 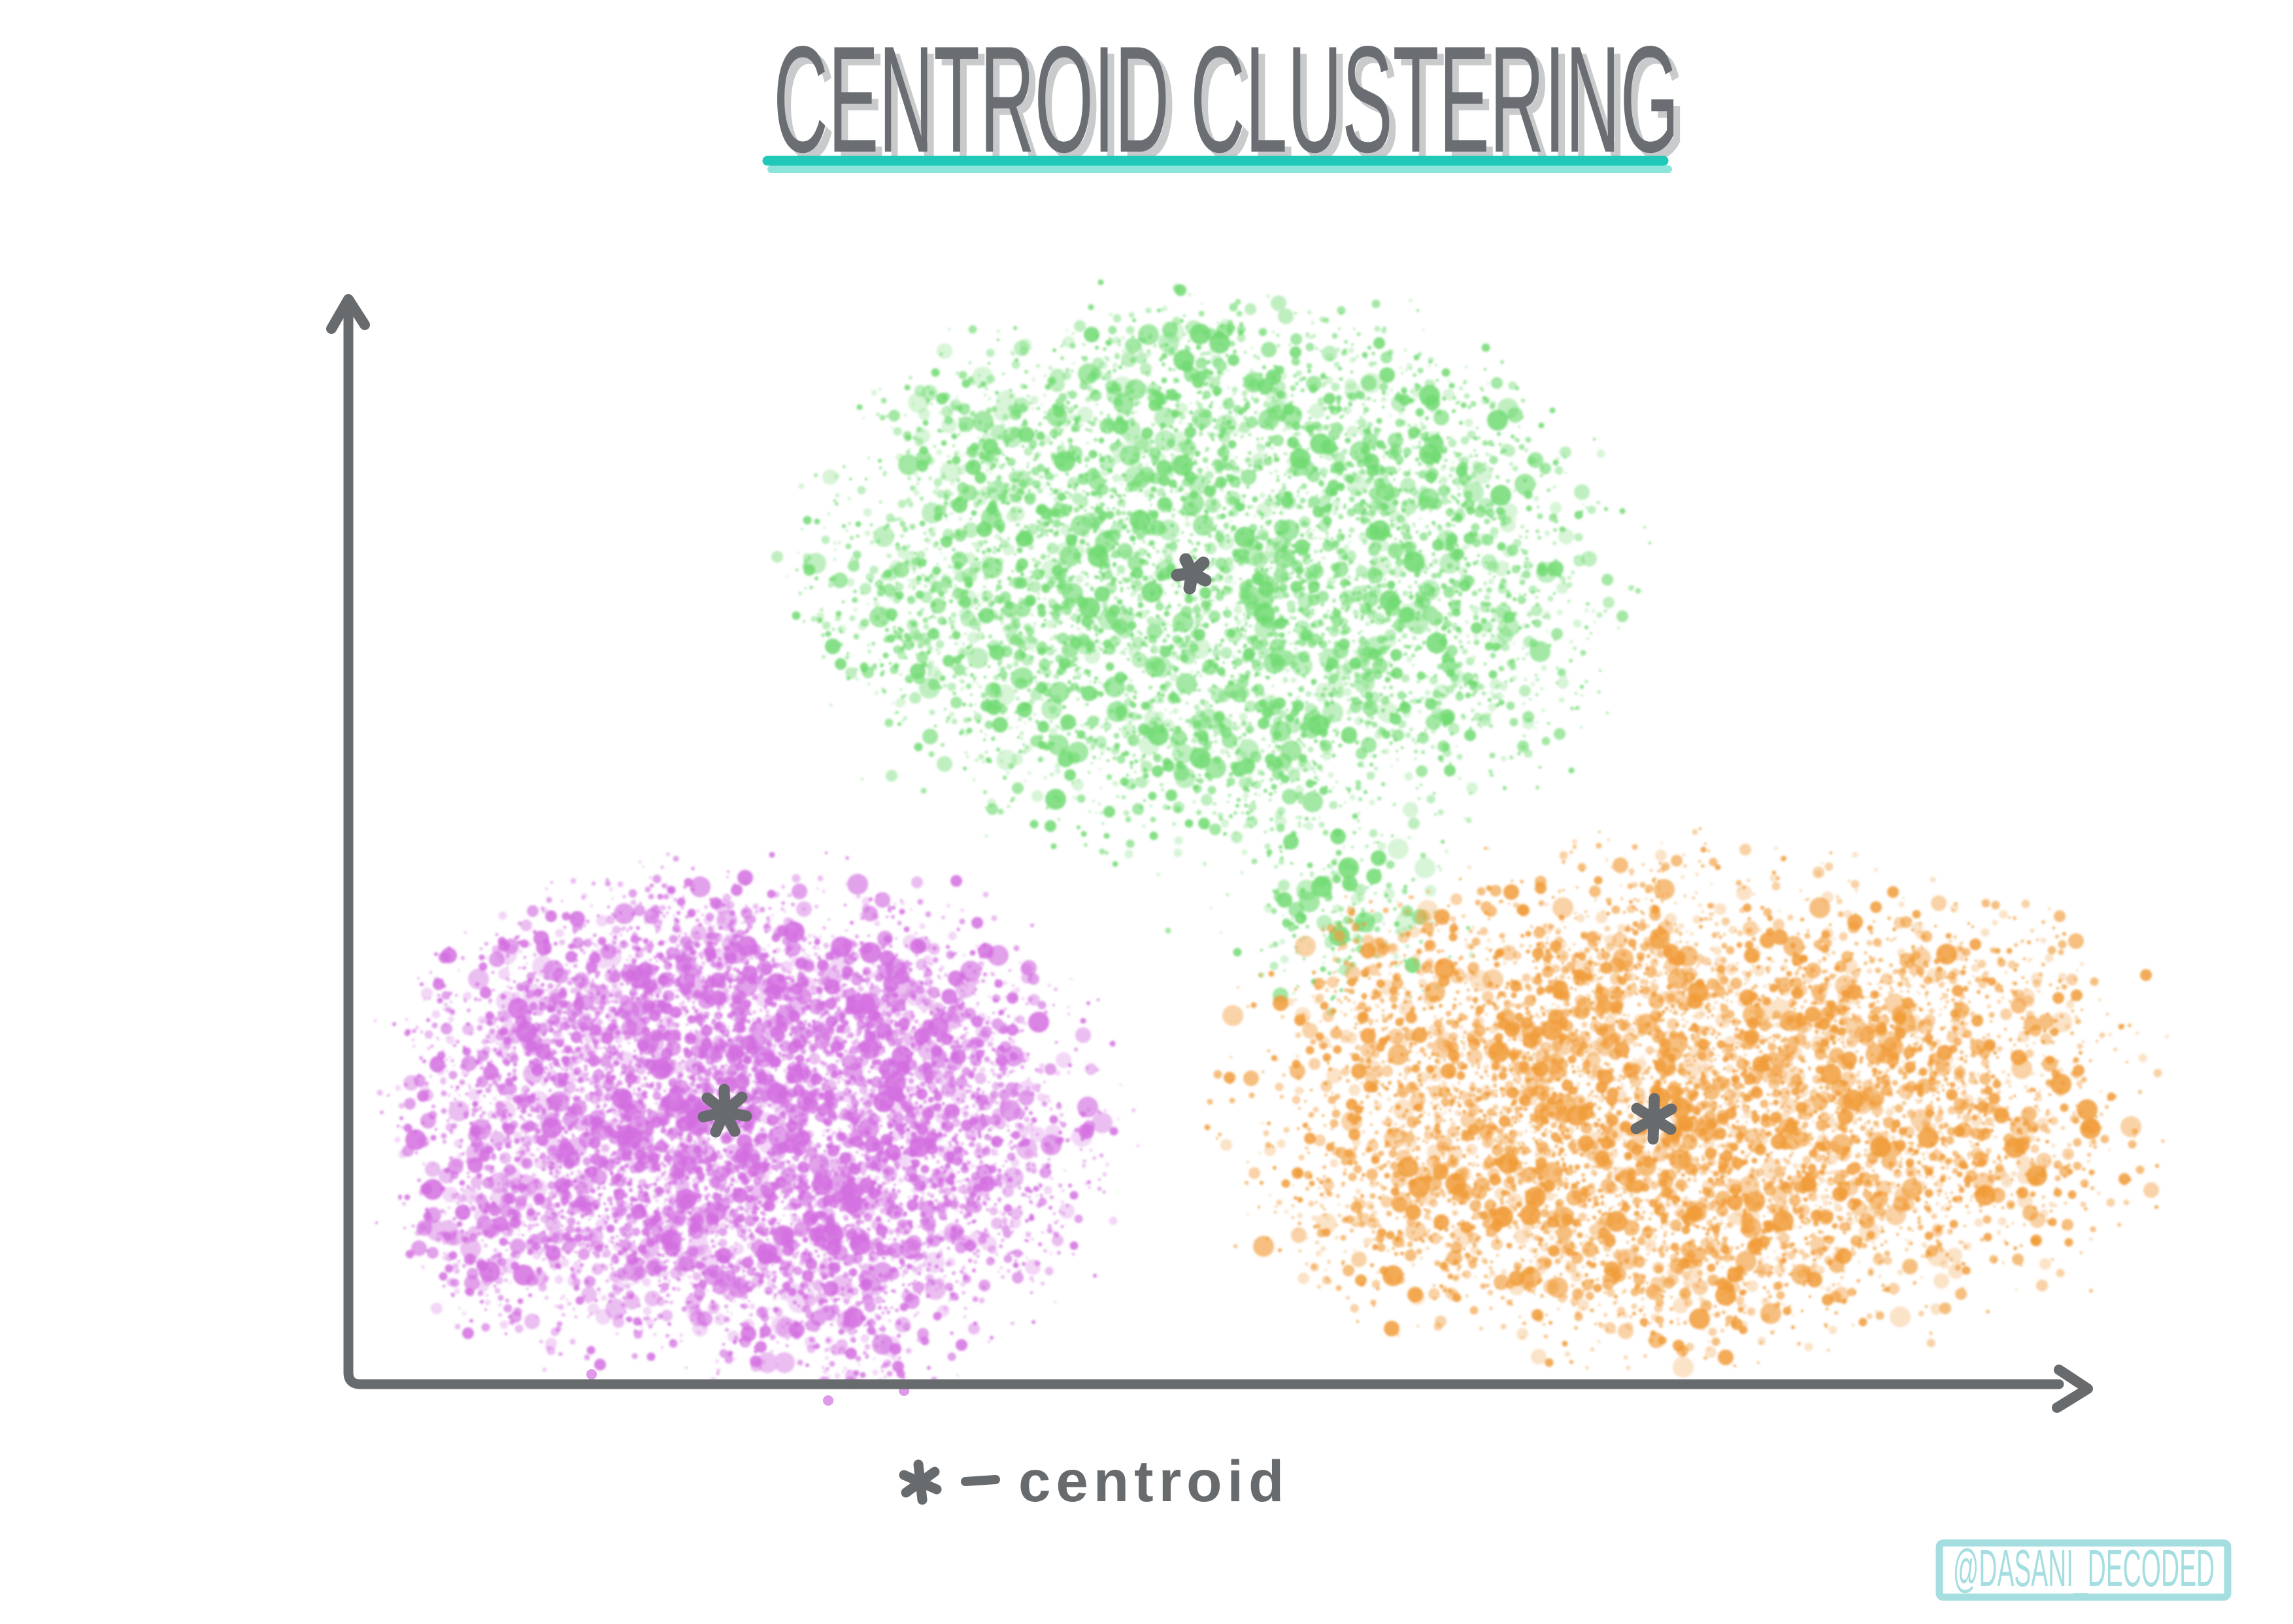 What do you see at coordinates (1226, 99) in the screenshot?
I see `svg-text: CENTROID CLUSTERING` at bounding box center [1226, 99].